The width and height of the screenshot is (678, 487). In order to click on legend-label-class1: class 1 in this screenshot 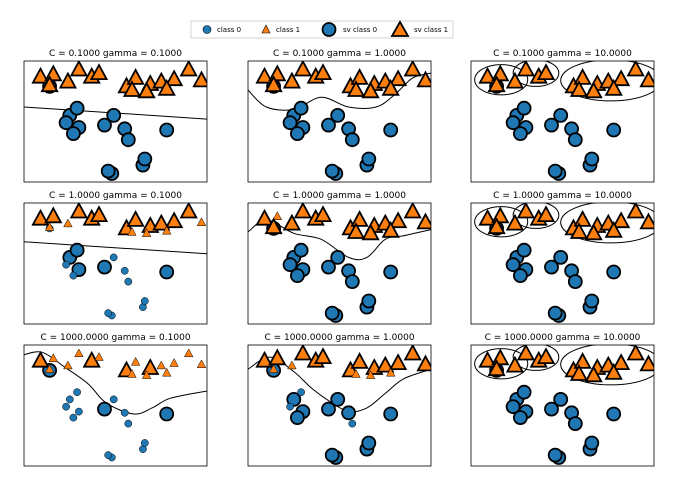, I will do `click(288, 30)`.